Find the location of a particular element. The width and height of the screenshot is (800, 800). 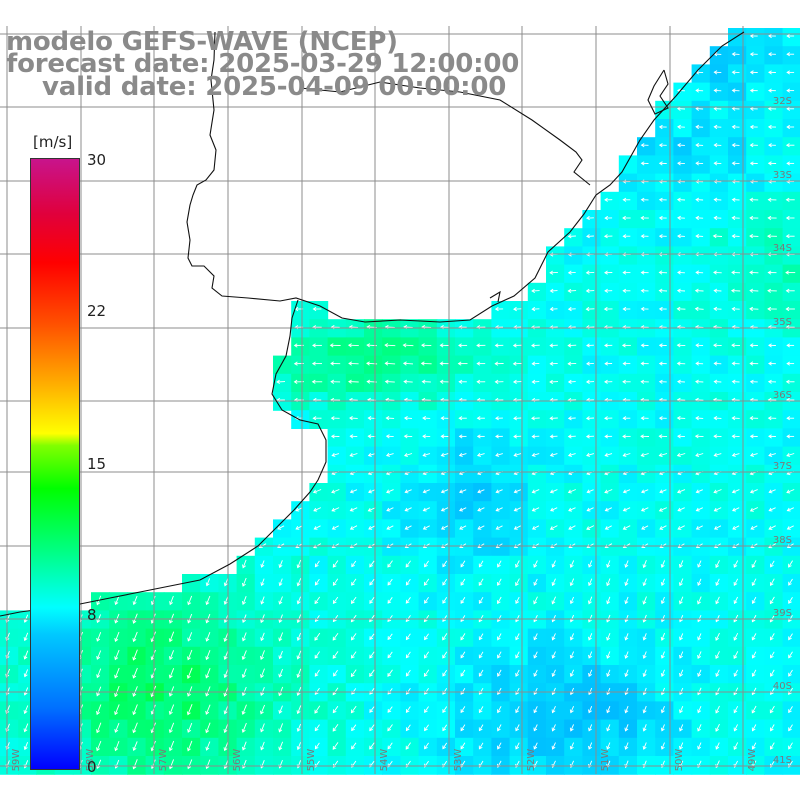

lat-label-40S: 40S is located at coordinates (782, 686).